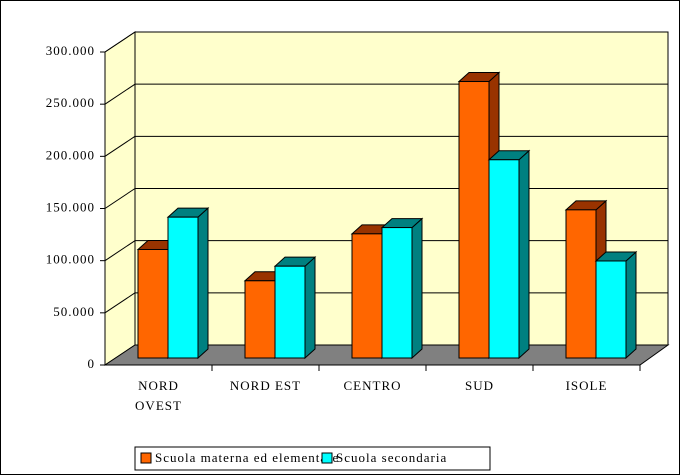 Image resolution: width=680 pixels, height=475 pixels. What do you see at coordinates (247, 457) in the screenshot?
I see `legend-label: Scuola materna ed elementare` at bounding box center [247, 457].